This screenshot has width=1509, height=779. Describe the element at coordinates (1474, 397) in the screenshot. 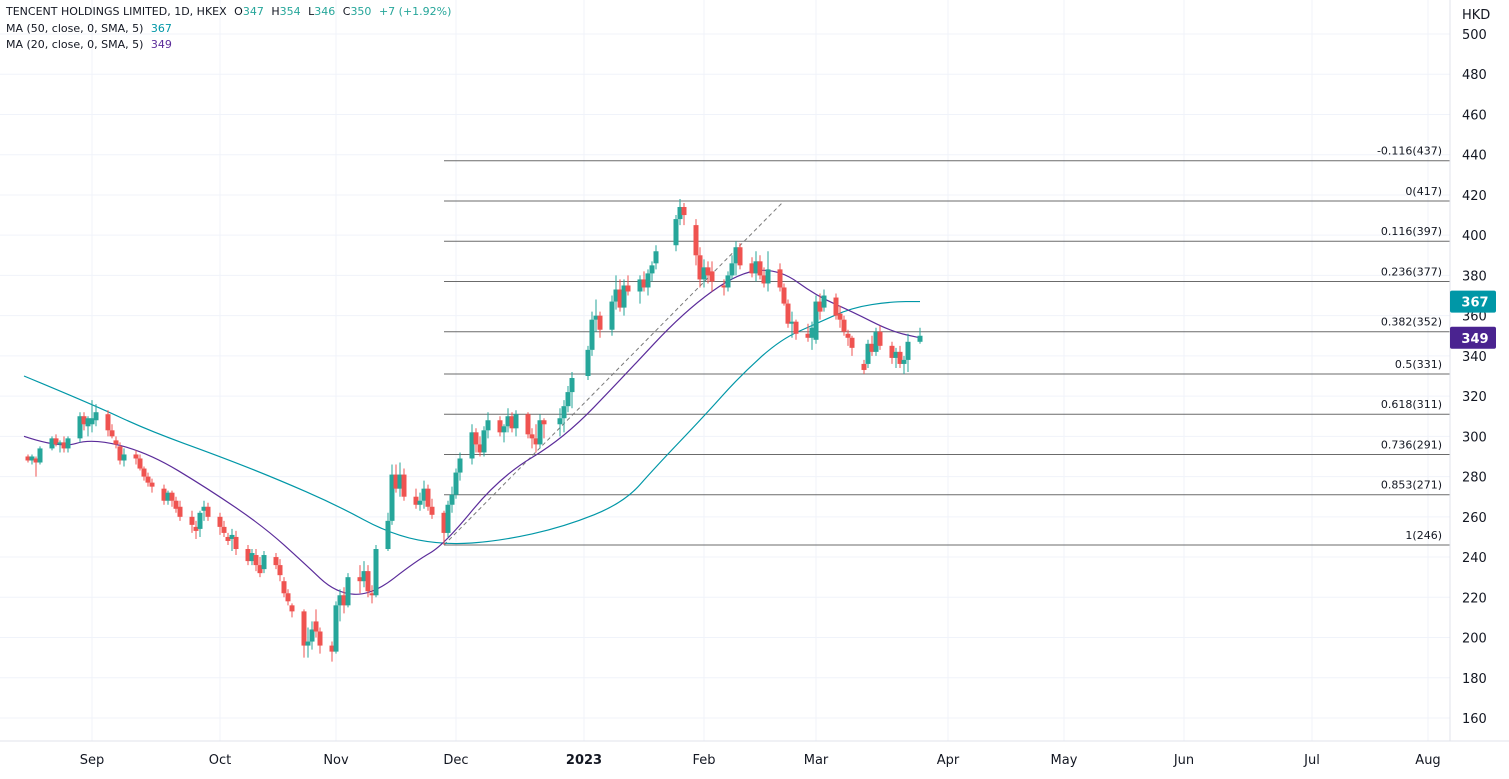

I see `price-tick-label: 320` at that location.